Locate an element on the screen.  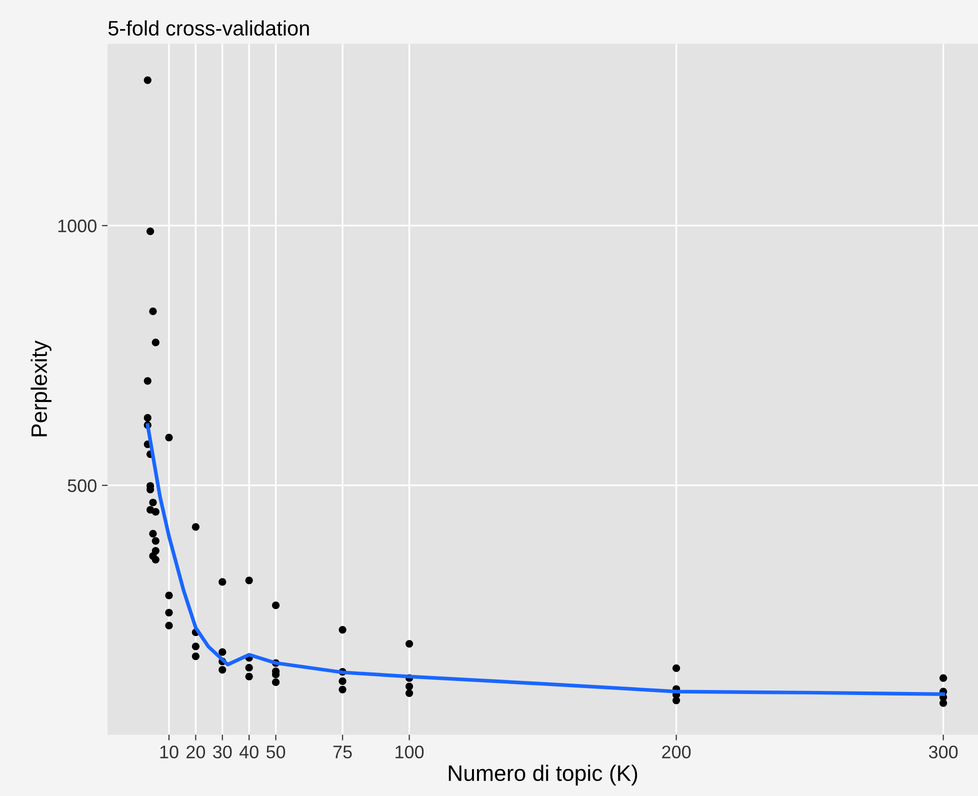
chart-title: 5-fold cross-validation is located at coordinates (208, 28).